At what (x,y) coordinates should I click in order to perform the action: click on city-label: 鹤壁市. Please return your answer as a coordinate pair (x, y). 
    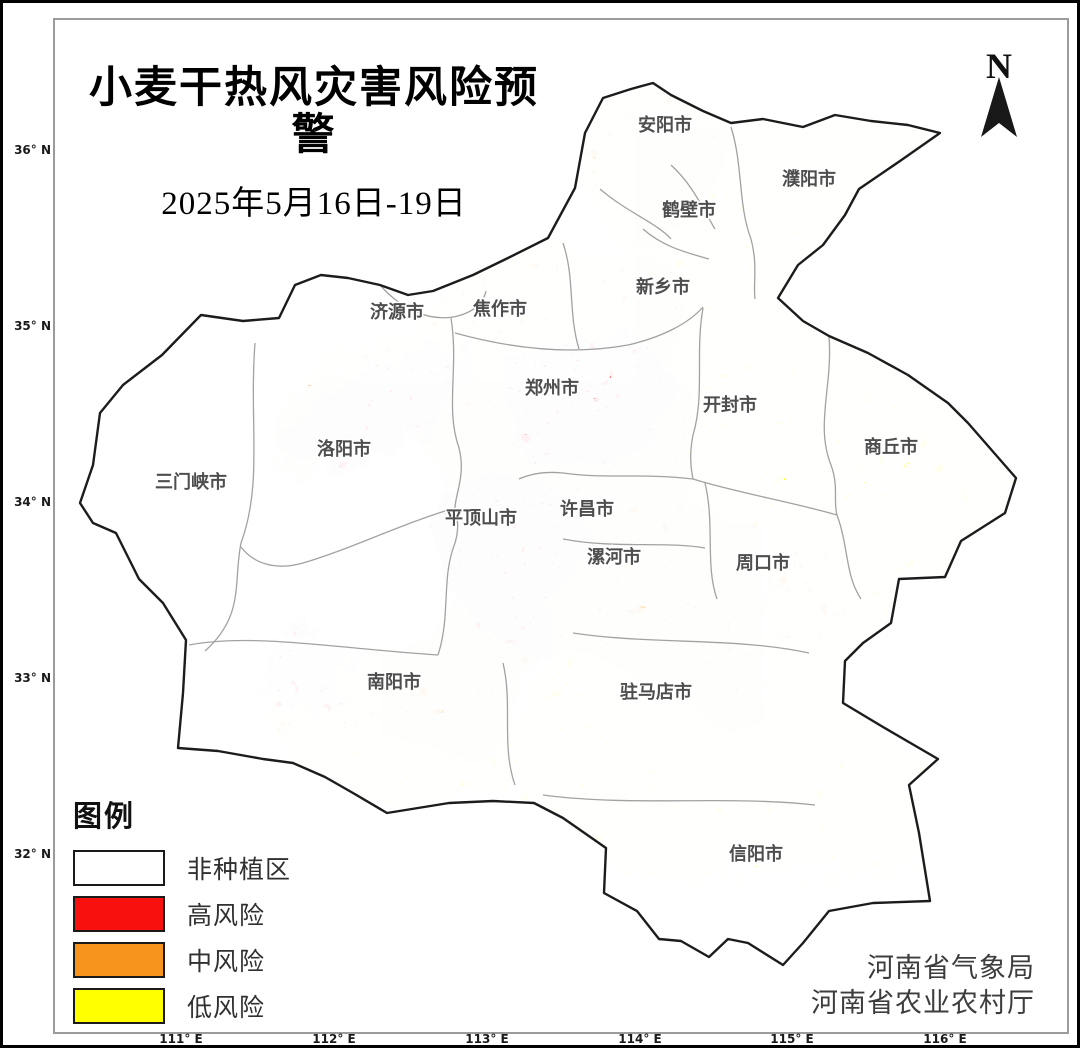
    Looking at the image, I should click on (689, 209).